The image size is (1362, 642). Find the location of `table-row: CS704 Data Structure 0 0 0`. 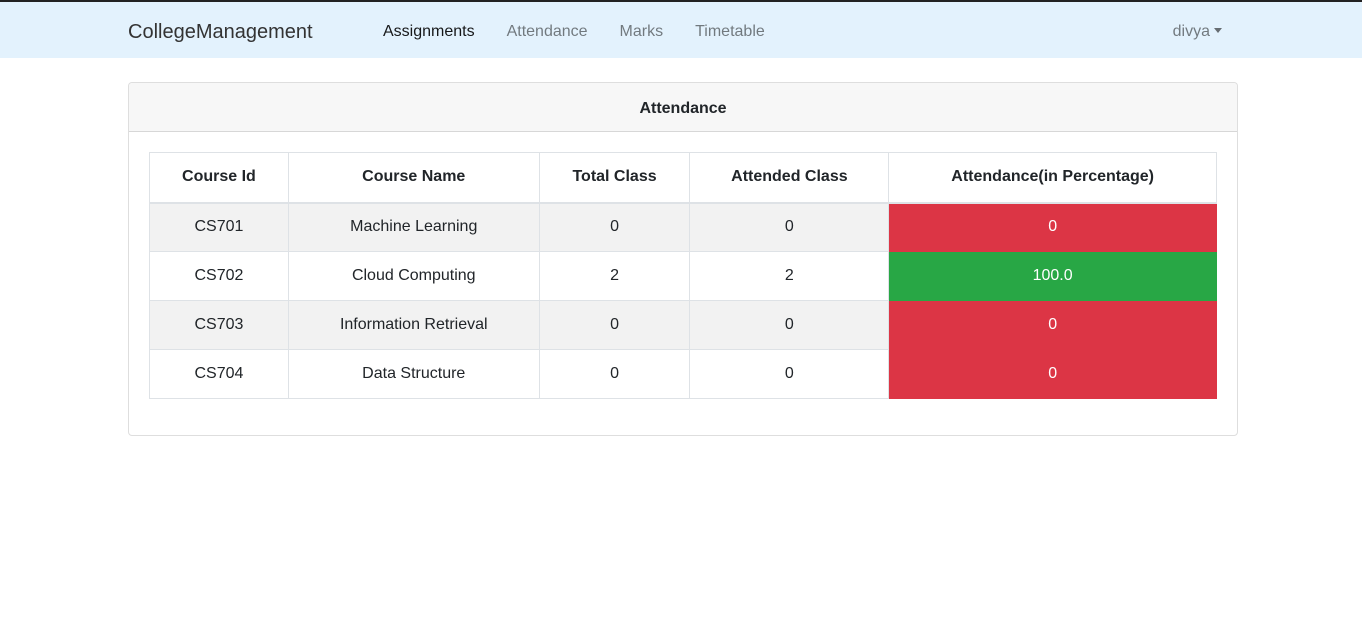

table-row: CS704 Data Structure 0 0 0 is located at coordinates (683, 374).